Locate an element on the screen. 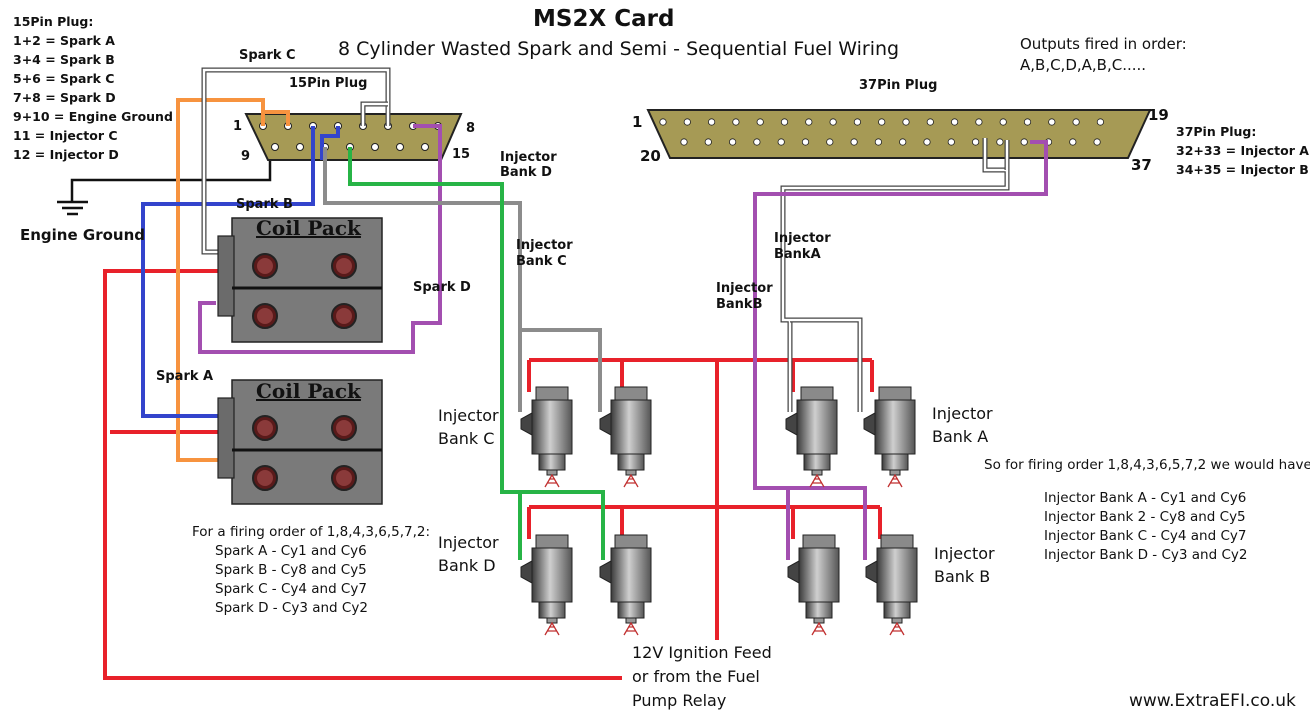 This screenshot has height=716, width=1310. plug15-pin-9: 9 is located at coordinates (246, 156).